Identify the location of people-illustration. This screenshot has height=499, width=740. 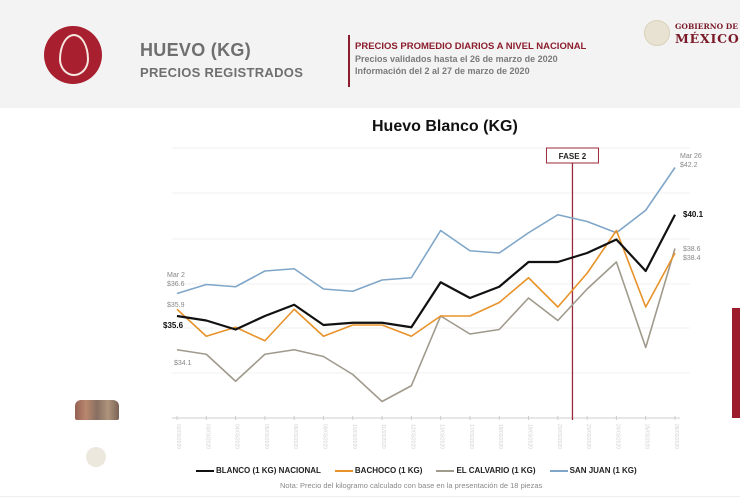
(97, 410).